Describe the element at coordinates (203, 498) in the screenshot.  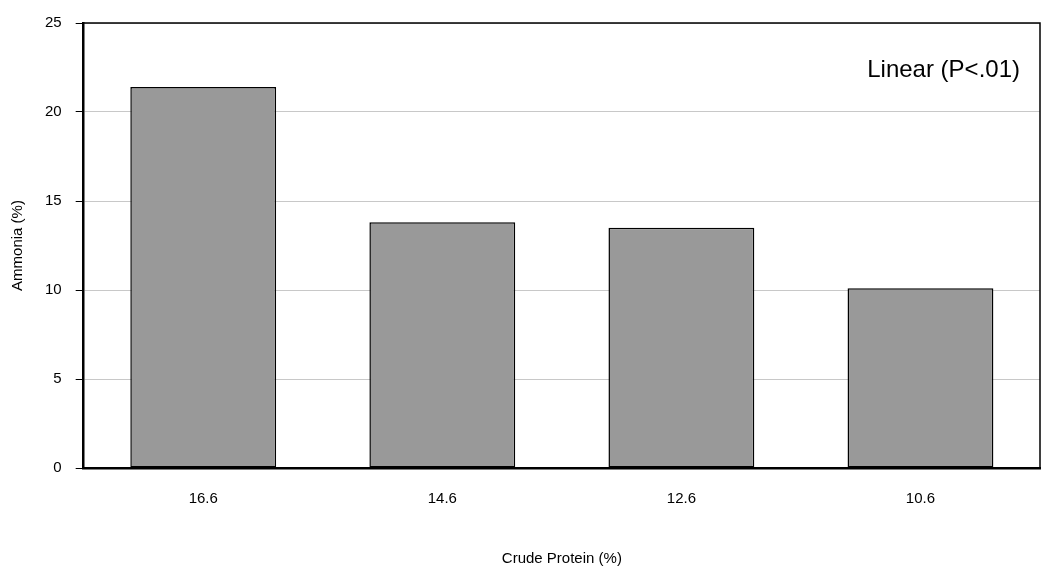
I see `x-tick-label: 16.6` at that location.